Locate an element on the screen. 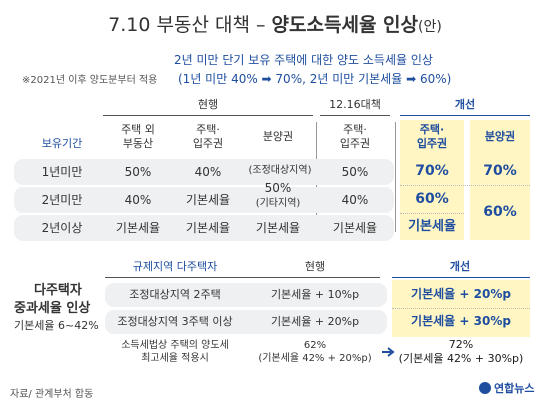  reform-col-house-bg is located at coordinates (432, 180).